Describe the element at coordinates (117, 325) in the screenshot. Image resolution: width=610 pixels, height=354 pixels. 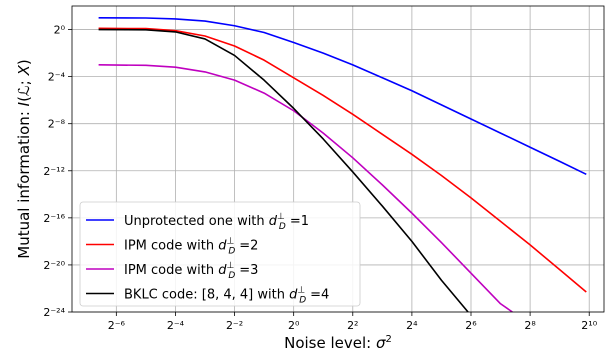
I see `x-tick-label: 2⁻⁶` at that location.